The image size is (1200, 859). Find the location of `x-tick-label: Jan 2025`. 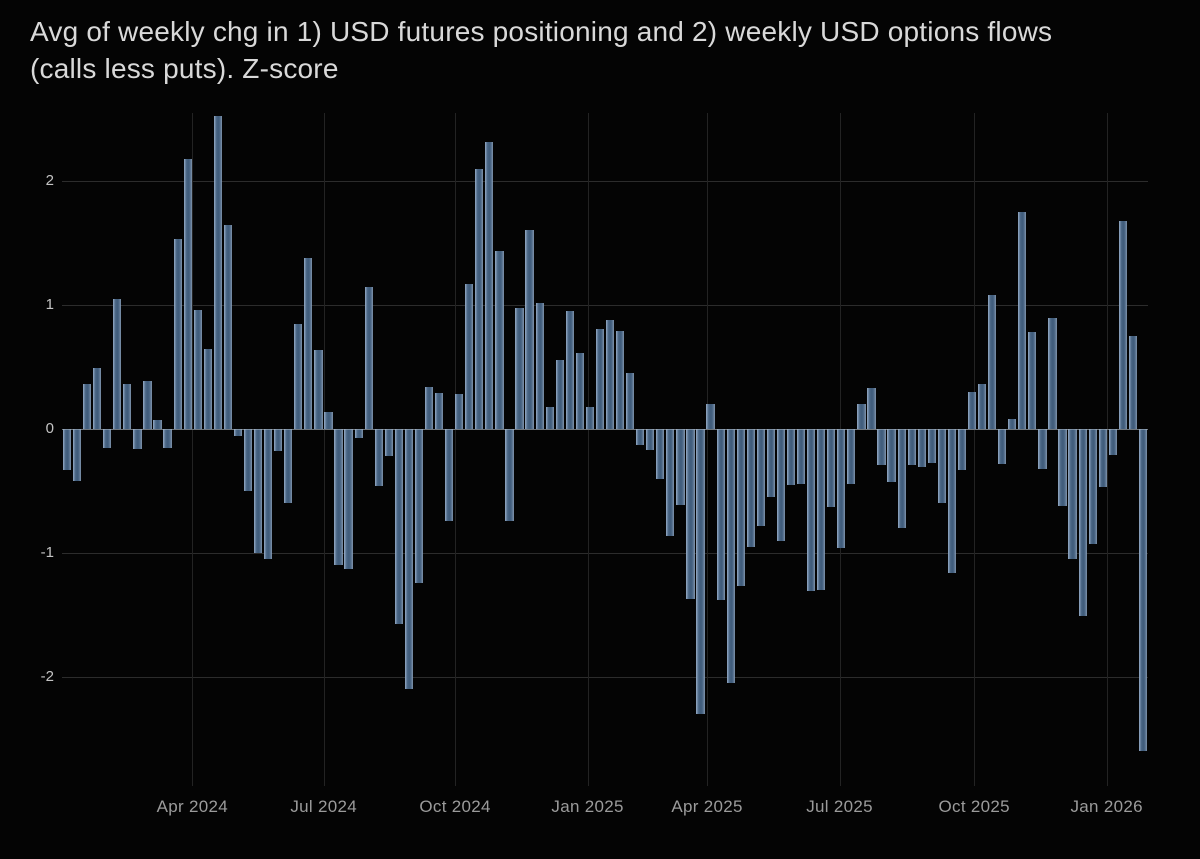

x-tick-label: Jan 2025 is located at coordinates (587, 806).